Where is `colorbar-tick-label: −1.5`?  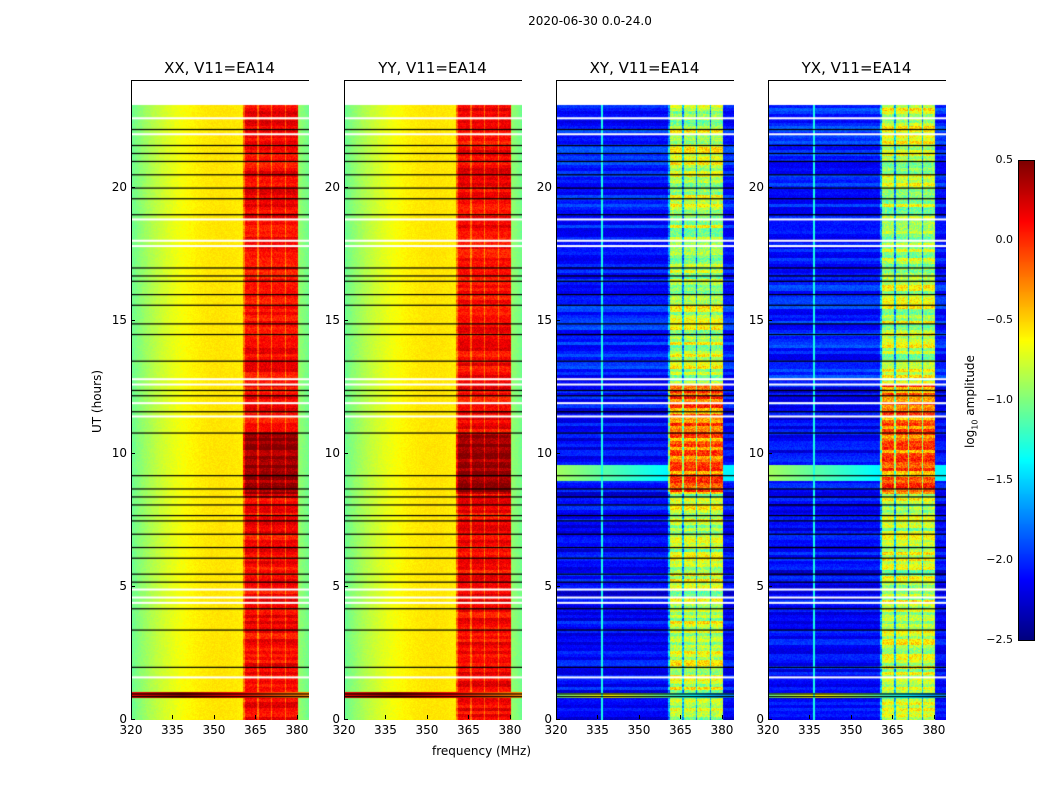 colorbar-tick-label: −1.5 is located at coordinates (999, 479).